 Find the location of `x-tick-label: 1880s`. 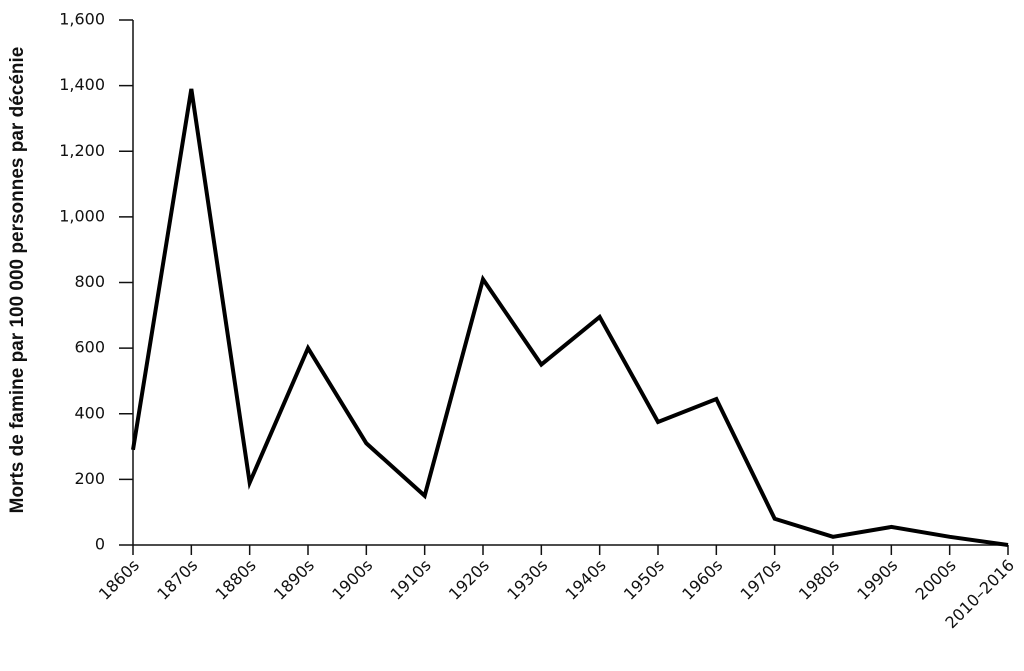

x-tick-label: 1880s is located at coordinates (236, 580).